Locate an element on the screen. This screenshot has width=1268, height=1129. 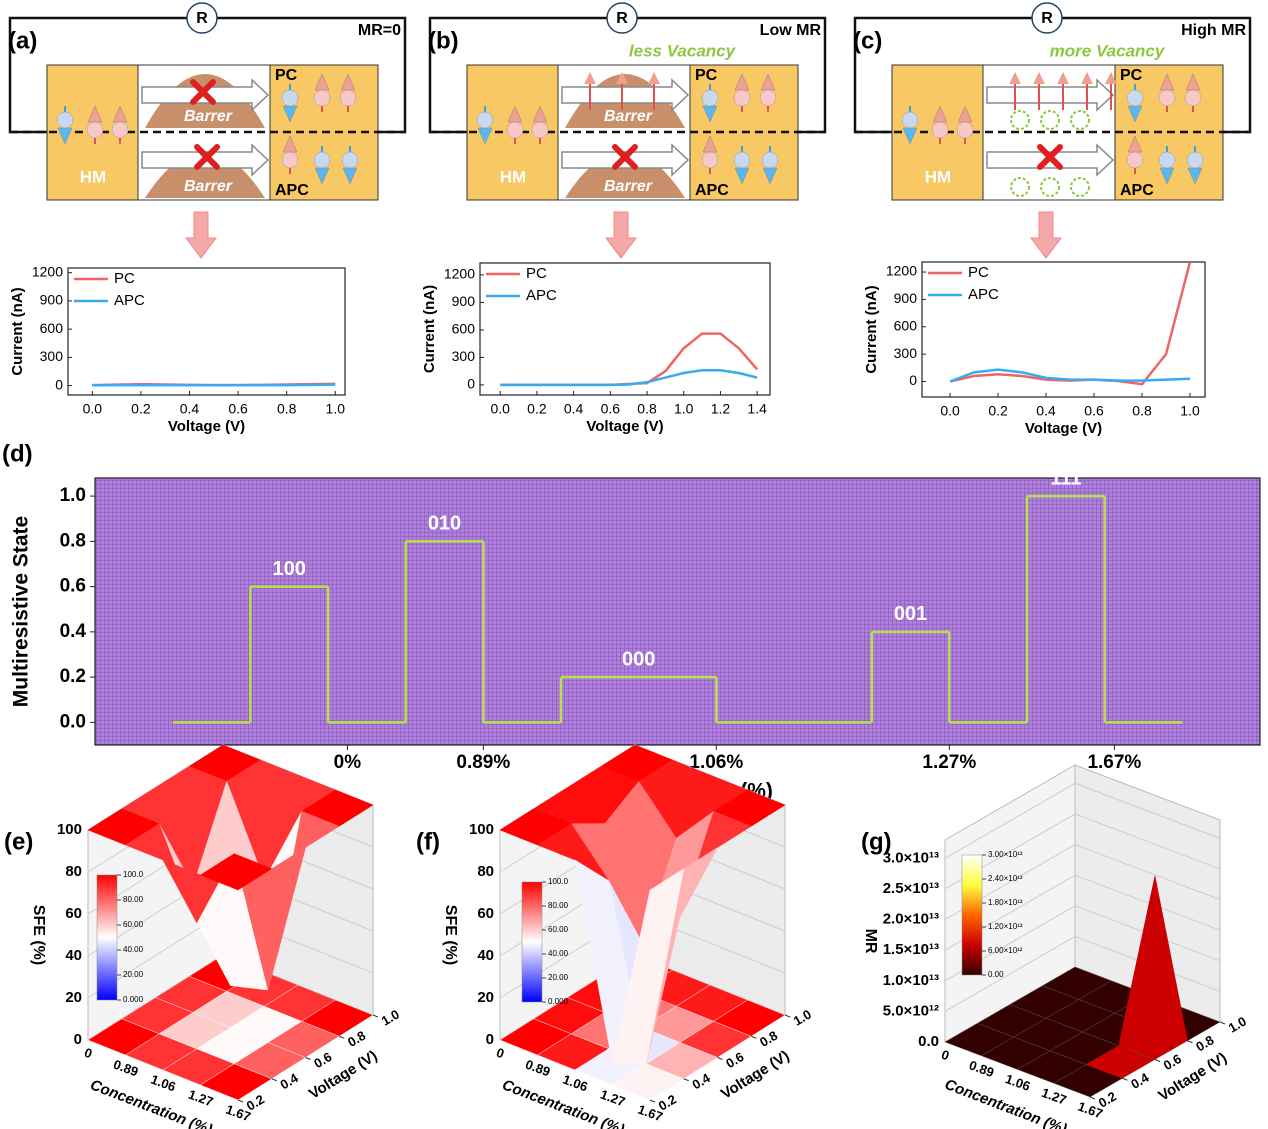
z-tick-label: 1.0×10¹³ is located at coordinates (911, 980).